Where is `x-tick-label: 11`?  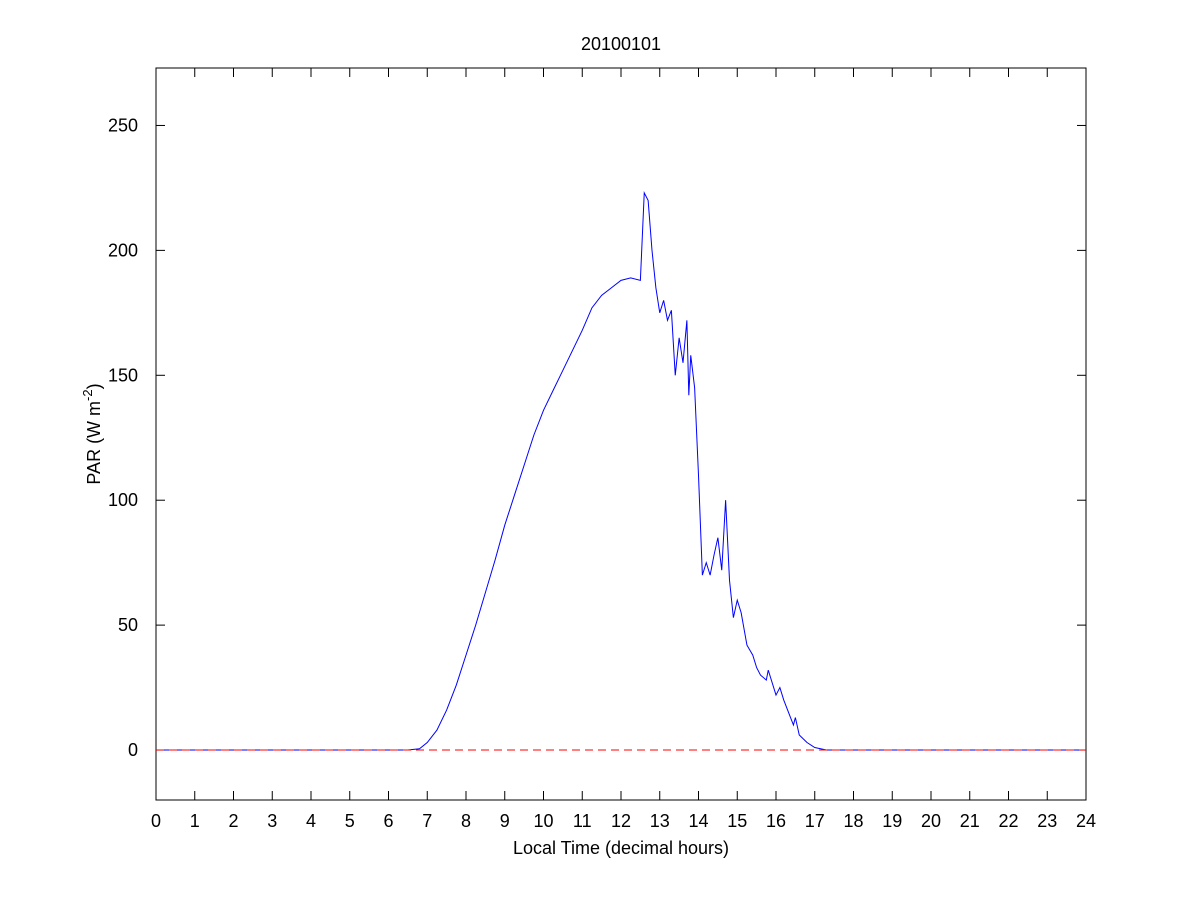
x-tick-label: 11 is located at coordinates (582, 821).